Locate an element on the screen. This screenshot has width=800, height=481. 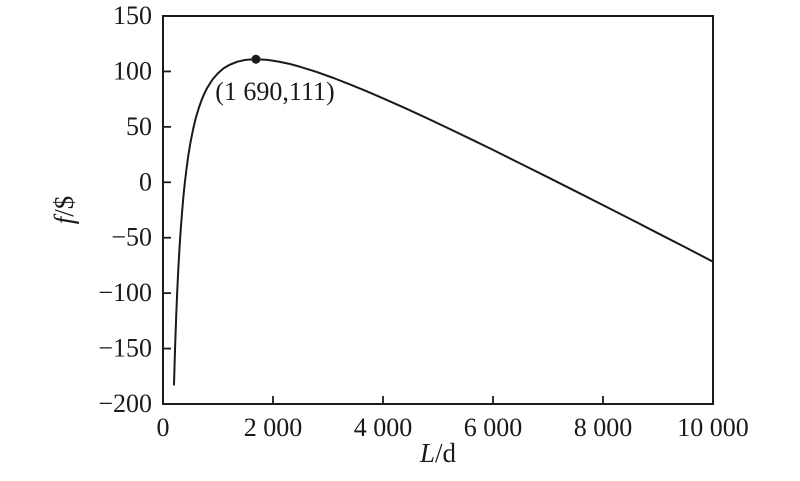
y-tick-label: −50 is located at coordinates (131, 237).